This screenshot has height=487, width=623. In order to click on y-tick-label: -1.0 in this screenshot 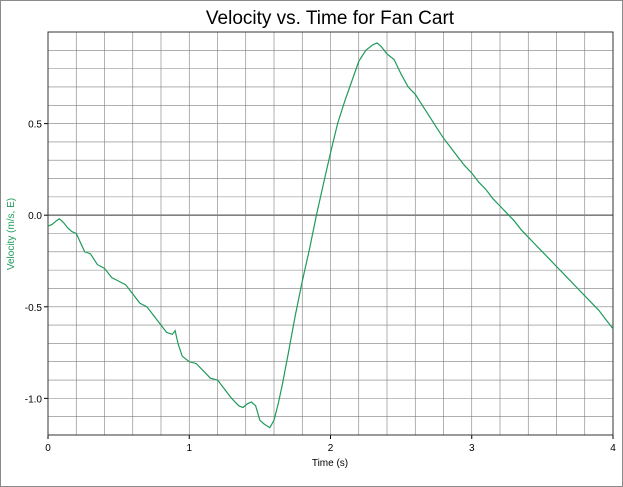, I will do `click(34, 399)`.